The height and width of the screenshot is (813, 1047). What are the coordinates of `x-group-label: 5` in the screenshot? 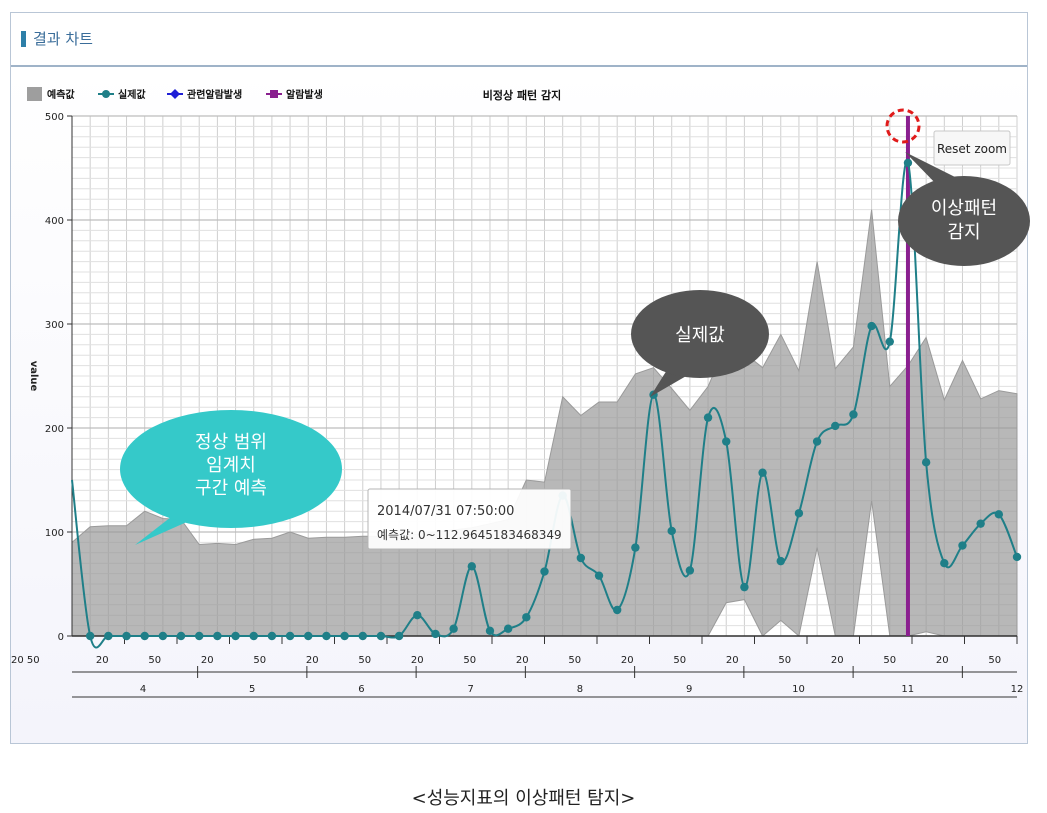 It's located at (252, 689).